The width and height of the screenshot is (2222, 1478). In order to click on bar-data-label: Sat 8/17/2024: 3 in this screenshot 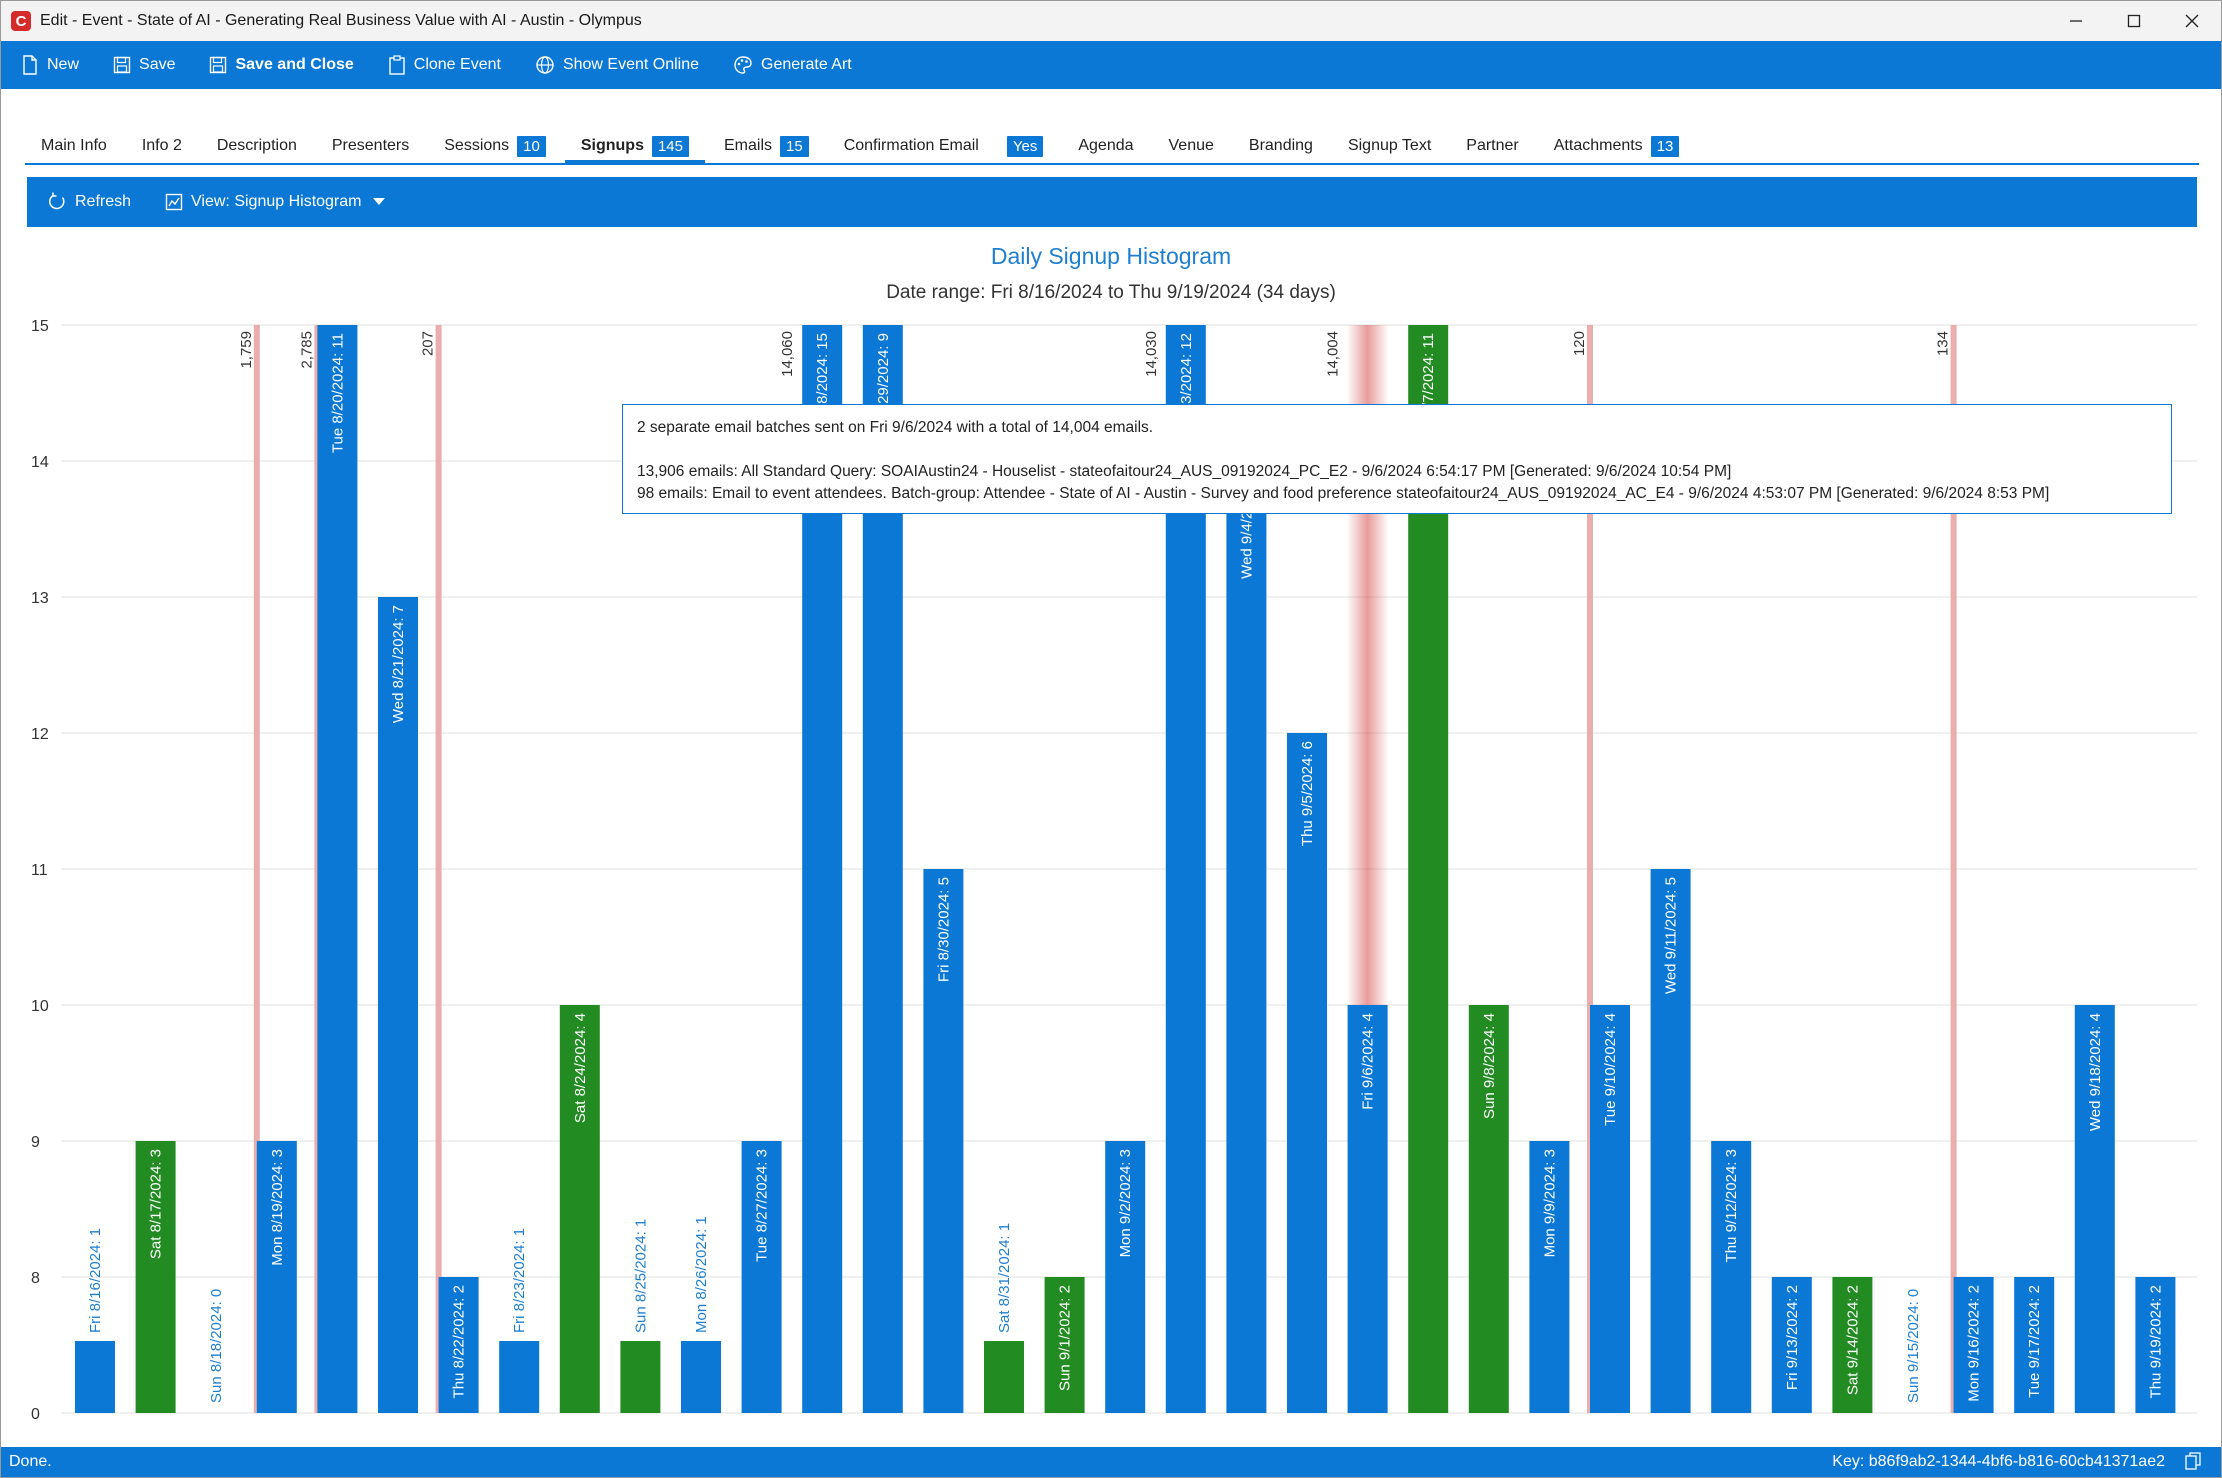, I will do `click(156, 1204)`.